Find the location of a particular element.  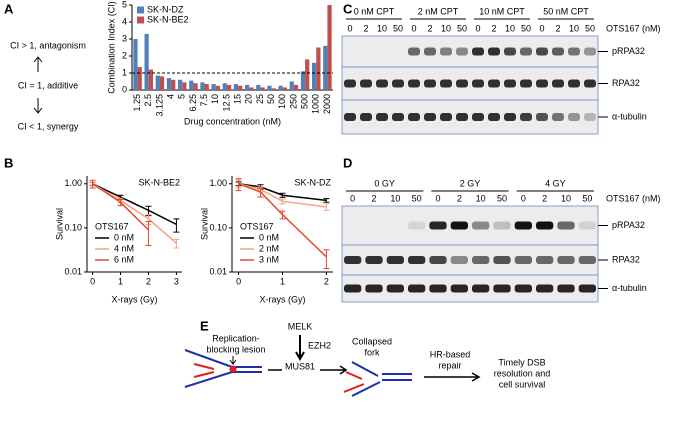

x-tick-label: 2 is located at coordinates (148, 281).